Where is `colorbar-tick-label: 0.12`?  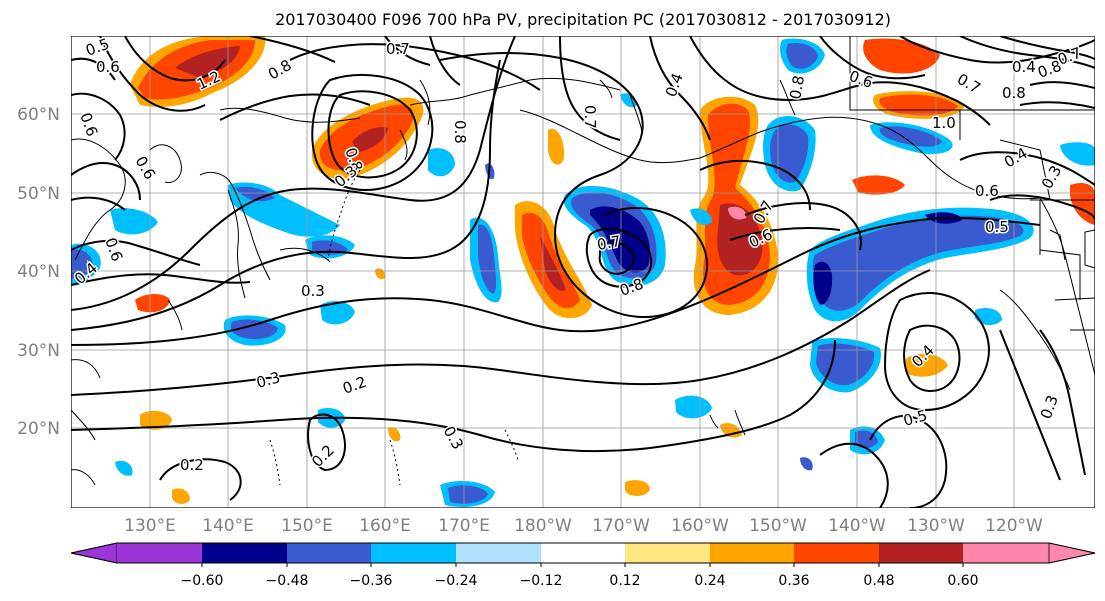
colorbar-tick-label: 0.12 is located at coordinates (624, 581).